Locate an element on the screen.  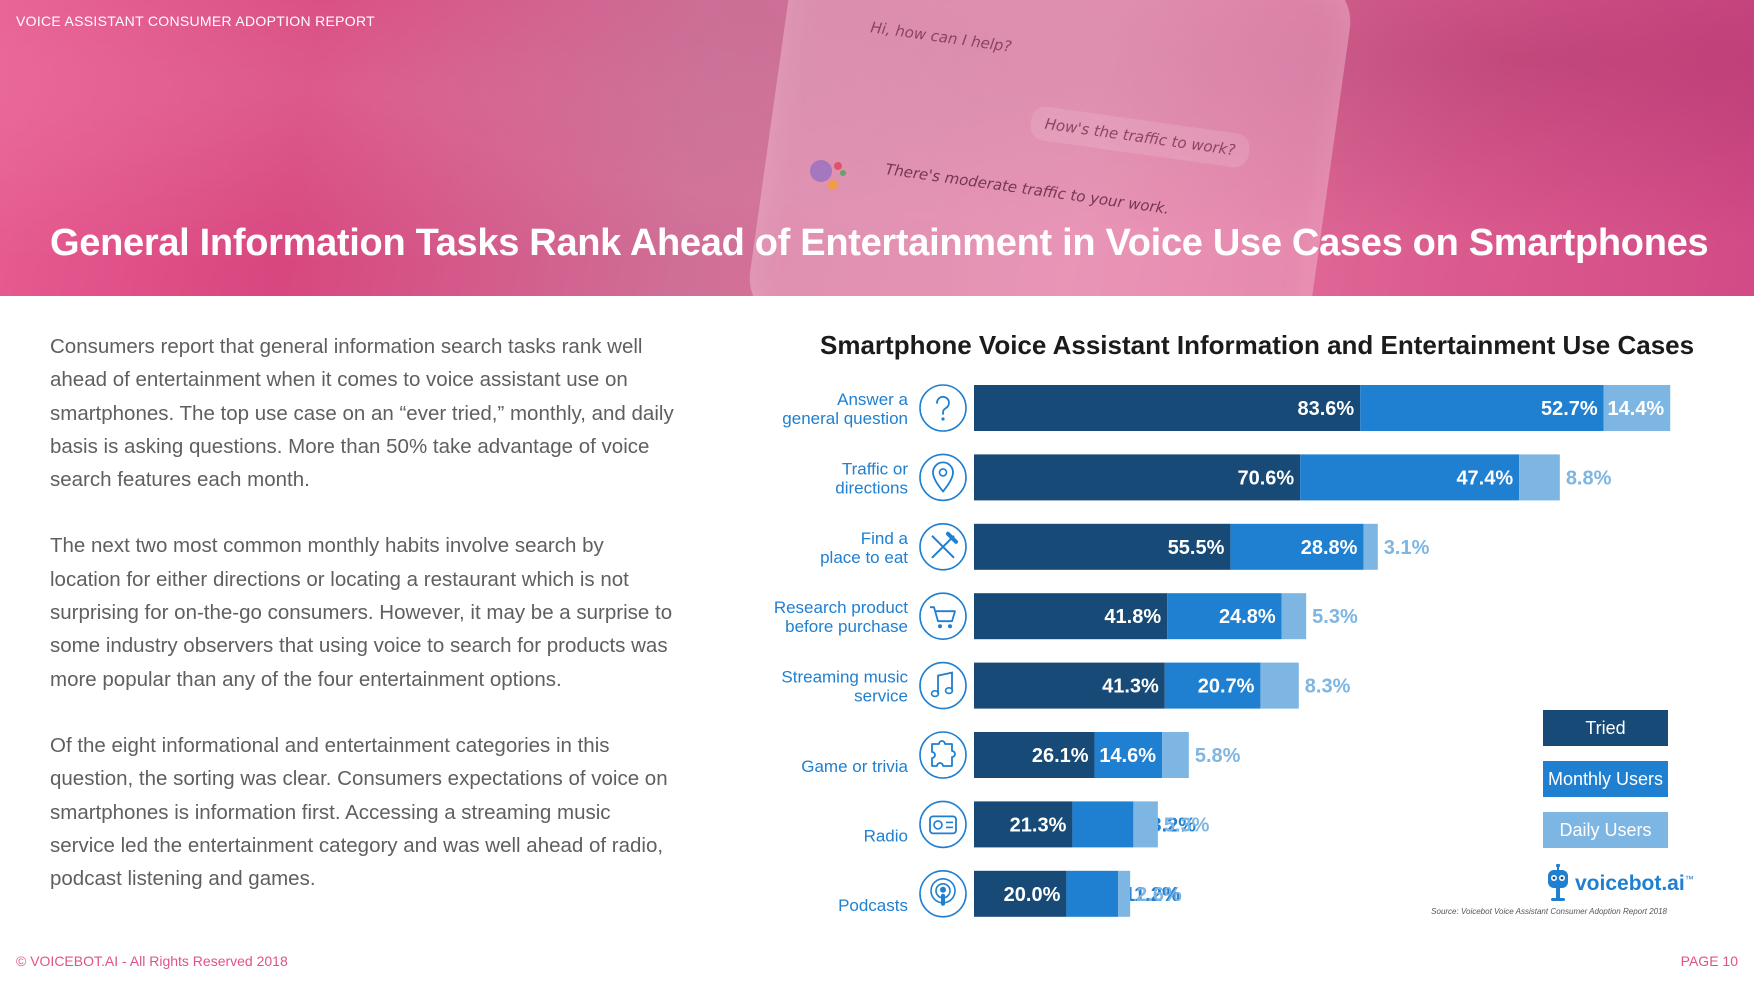
category-label: Radio is located at coordinates (886, 835).